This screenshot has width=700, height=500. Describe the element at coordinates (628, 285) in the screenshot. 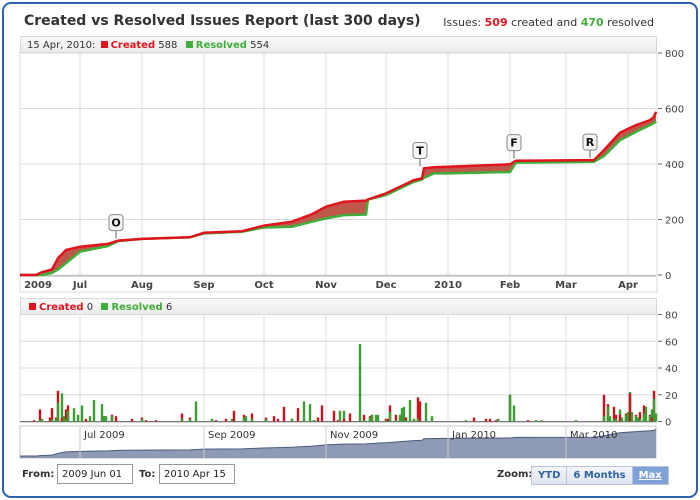

I see `x-tick-label: Apr` at that location.